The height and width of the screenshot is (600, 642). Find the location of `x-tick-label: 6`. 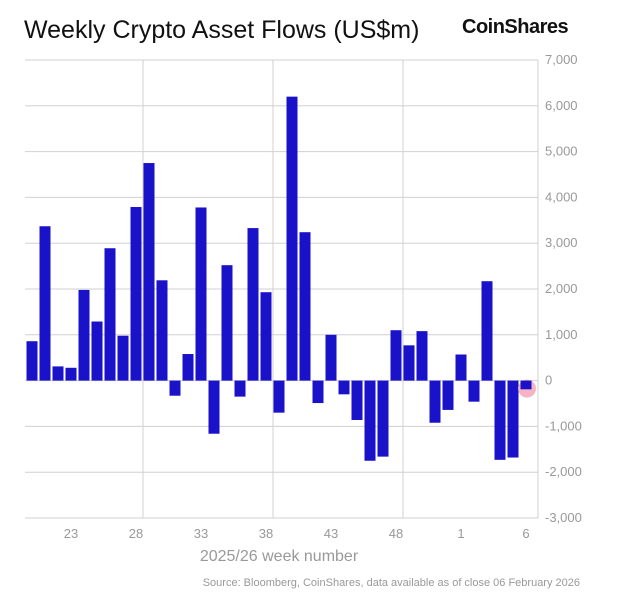

x-tick-label: 6 is located at coordinates (525, 533).